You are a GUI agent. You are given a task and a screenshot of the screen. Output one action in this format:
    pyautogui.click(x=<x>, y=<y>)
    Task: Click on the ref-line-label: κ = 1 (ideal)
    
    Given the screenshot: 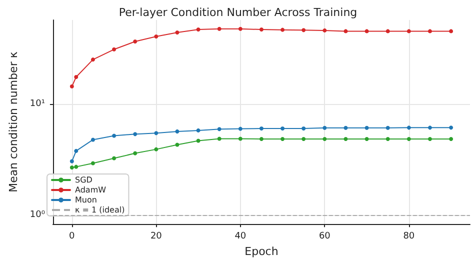 What is the action you would take?
    pyautogui.click(x=100, y=210)
    